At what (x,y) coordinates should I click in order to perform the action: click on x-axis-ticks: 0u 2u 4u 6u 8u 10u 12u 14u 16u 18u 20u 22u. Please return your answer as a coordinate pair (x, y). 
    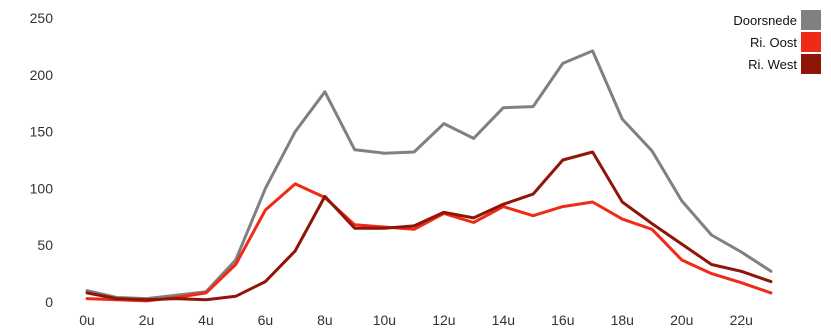
    Looking at the image, I should click on (416, 320).